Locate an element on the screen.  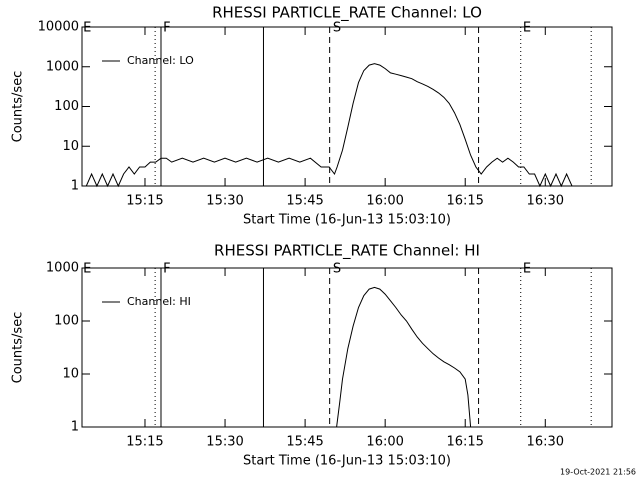
y-tick-label: 10000 is located at coordinates (58, 27).